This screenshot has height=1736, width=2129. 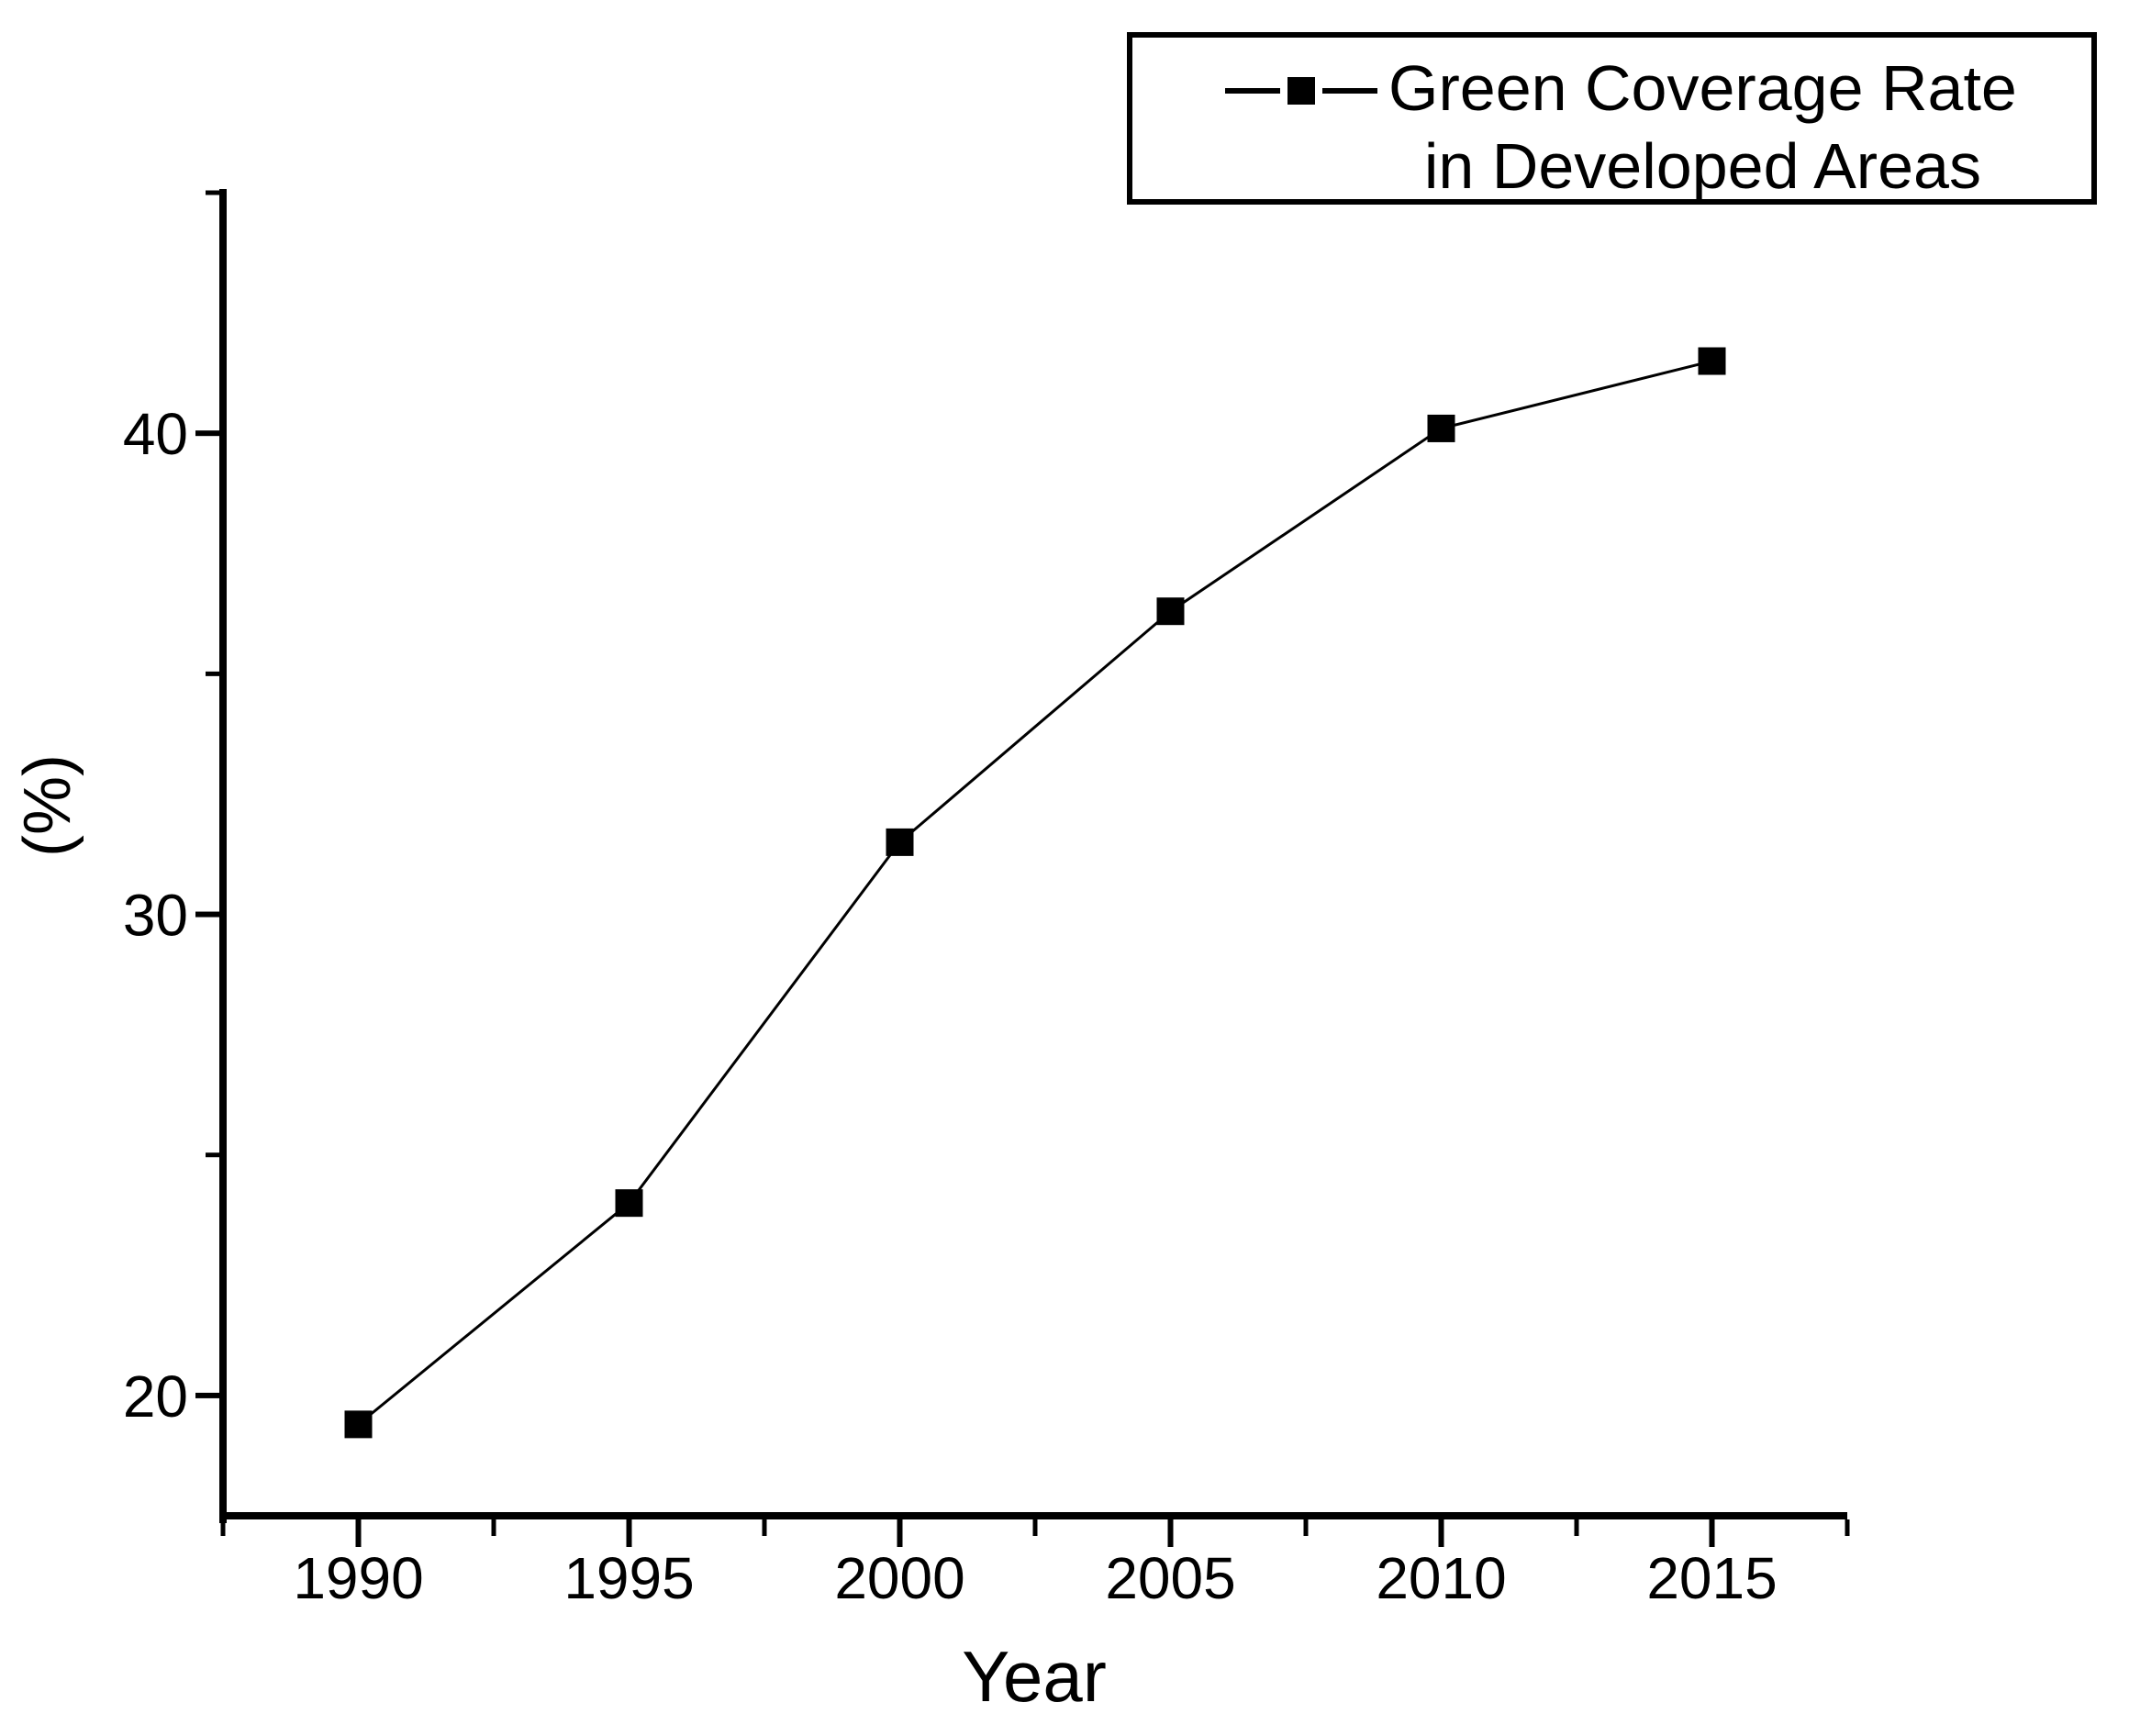 What do you see at coordinates (899, 1578) in the screenshot?
I see `x-tick-label: 2000` at bounding box center [899, 1578].